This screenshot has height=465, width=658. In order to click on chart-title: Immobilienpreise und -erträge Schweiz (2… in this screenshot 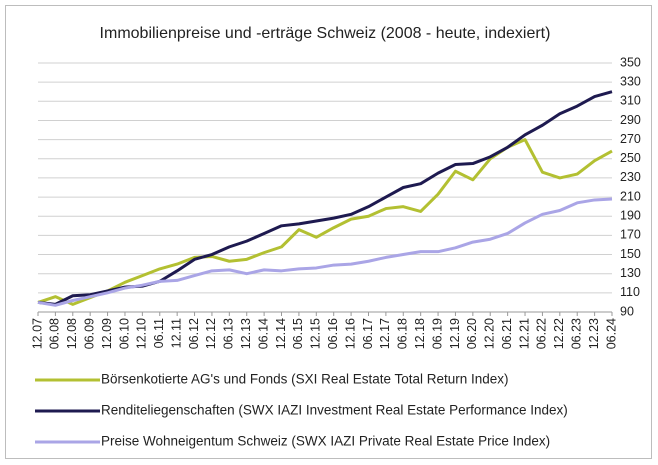, I will do `click(325, 33)`.